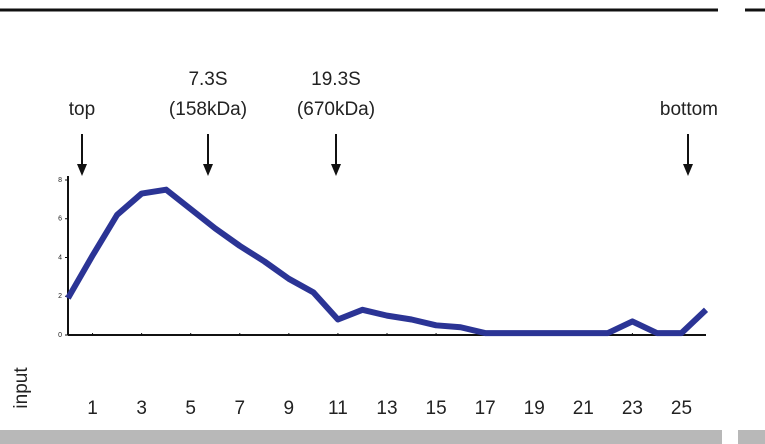  Describe the element at coordinates (534, 408) in the screenshot. I see `x-tick-label: 19` at that location.